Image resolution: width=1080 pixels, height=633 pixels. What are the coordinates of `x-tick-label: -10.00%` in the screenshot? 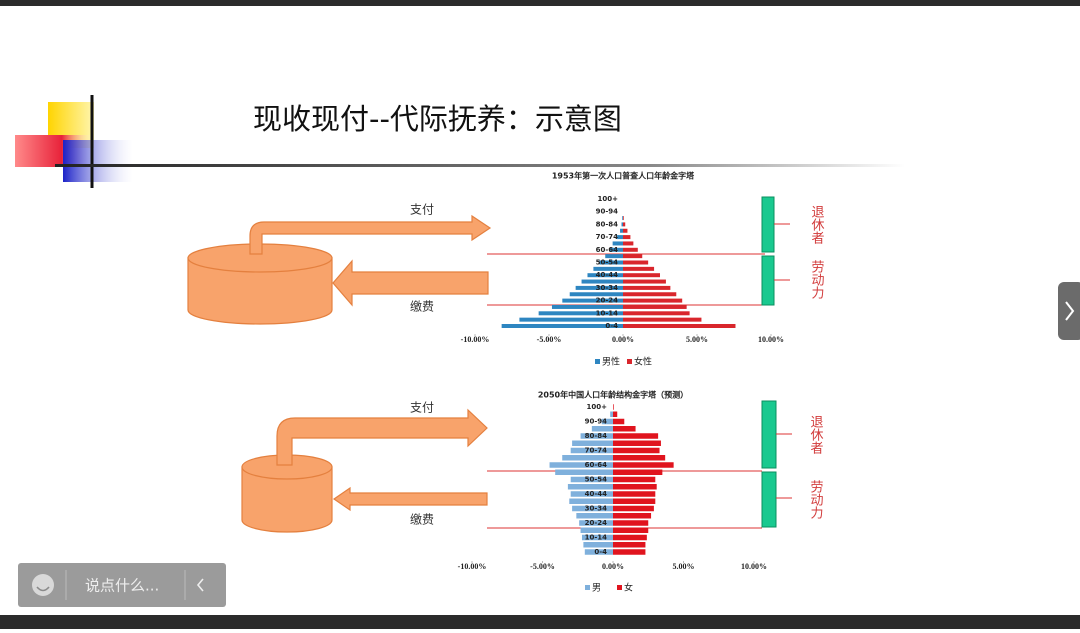 It's located at (475, 339).